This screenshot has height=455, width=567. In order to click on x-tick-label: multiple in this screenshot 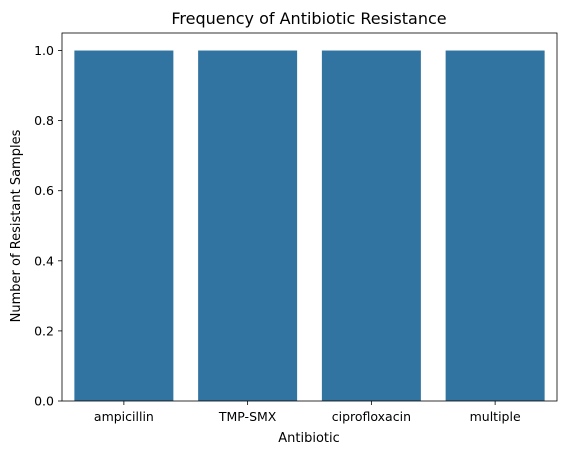, I will do `click(495, 416)`.